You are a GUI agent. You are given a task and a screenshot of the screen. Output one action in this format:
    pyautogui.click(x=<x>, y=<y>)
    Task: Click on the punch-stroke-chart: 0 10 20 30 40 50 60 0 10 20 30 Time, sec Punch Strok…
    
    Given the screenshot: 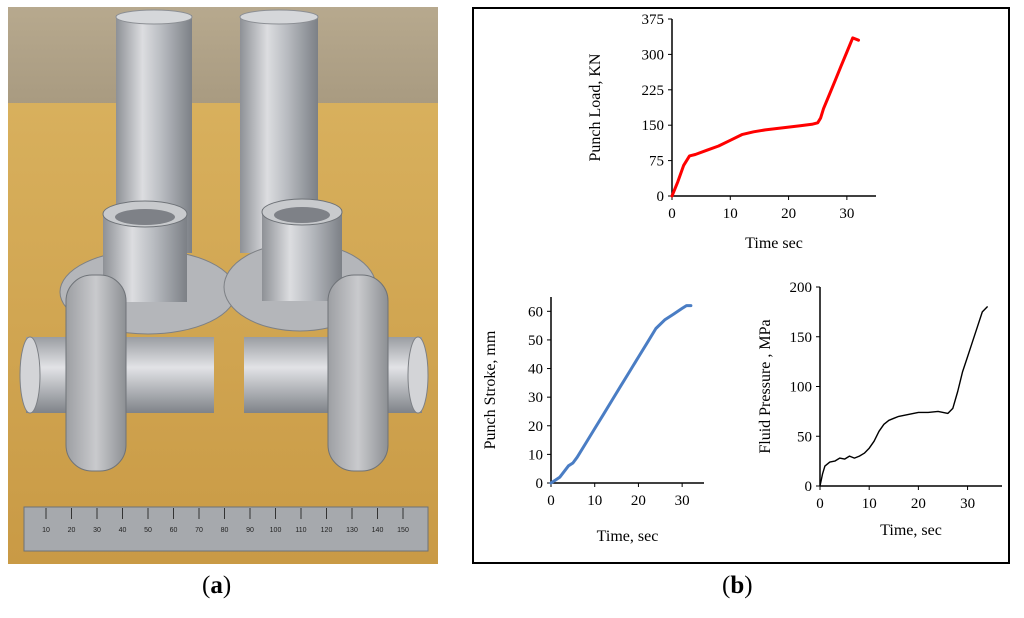 What is the action you would take?
    pyautogui.click(x=593, y=421)
    